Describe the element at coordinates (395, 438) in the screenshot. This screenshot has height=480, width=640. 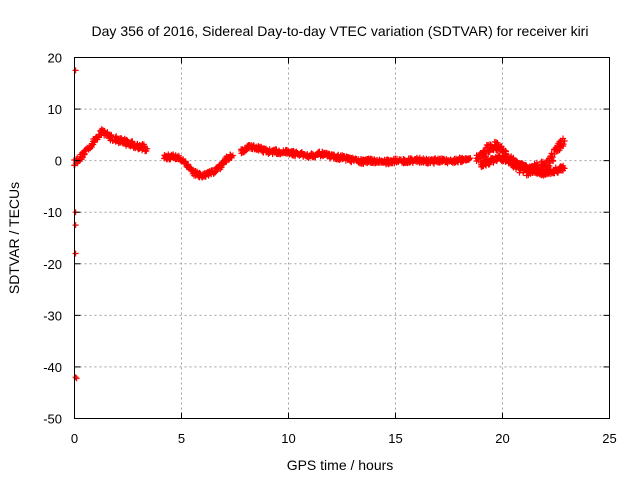
I see `x-tick-label: 15` at that location.